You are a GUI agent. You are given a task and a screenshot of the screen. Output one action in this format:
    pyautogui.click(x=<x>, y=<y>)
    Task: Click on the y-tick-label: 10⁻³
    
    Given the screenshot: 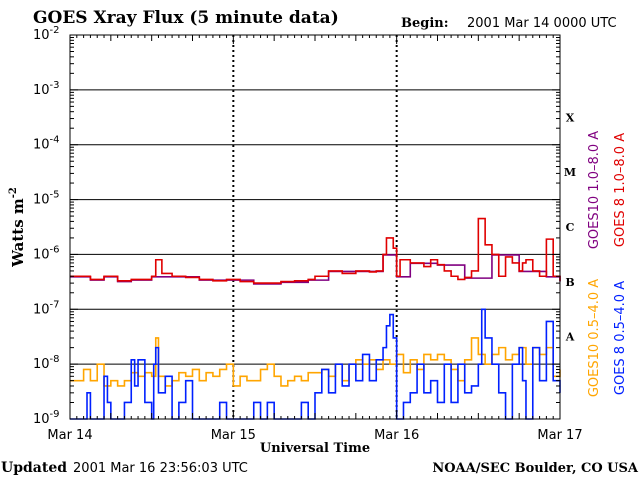 What is the action you would take?
    pyautogui.click(x=46, y=89)
    